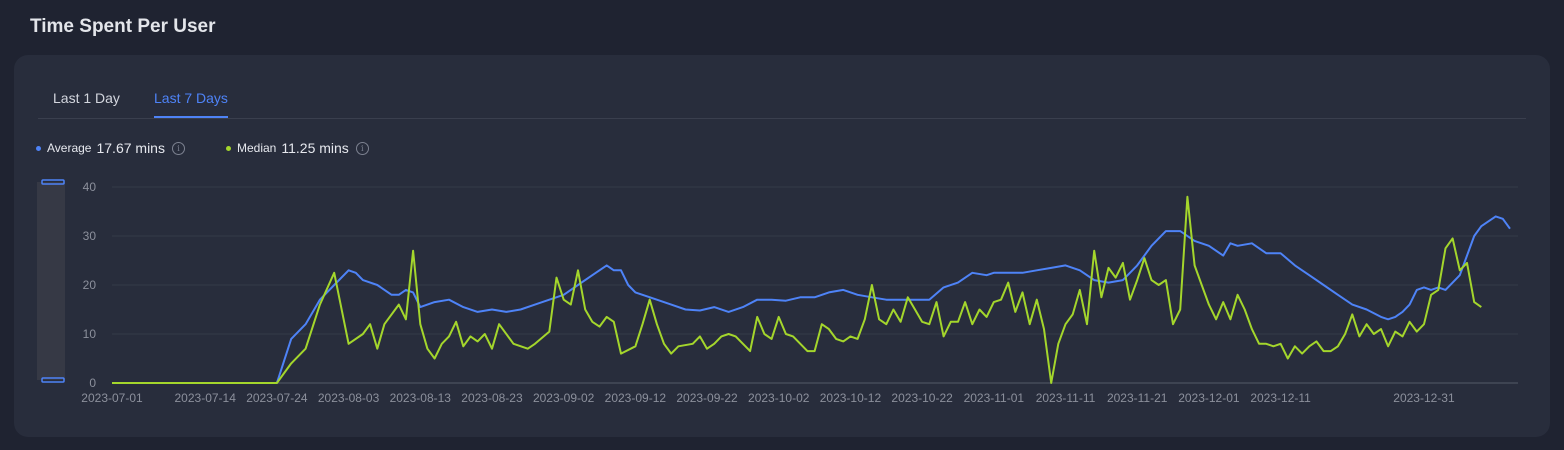  I want to click on zoom-slider-top-handle, so click(53, 182).